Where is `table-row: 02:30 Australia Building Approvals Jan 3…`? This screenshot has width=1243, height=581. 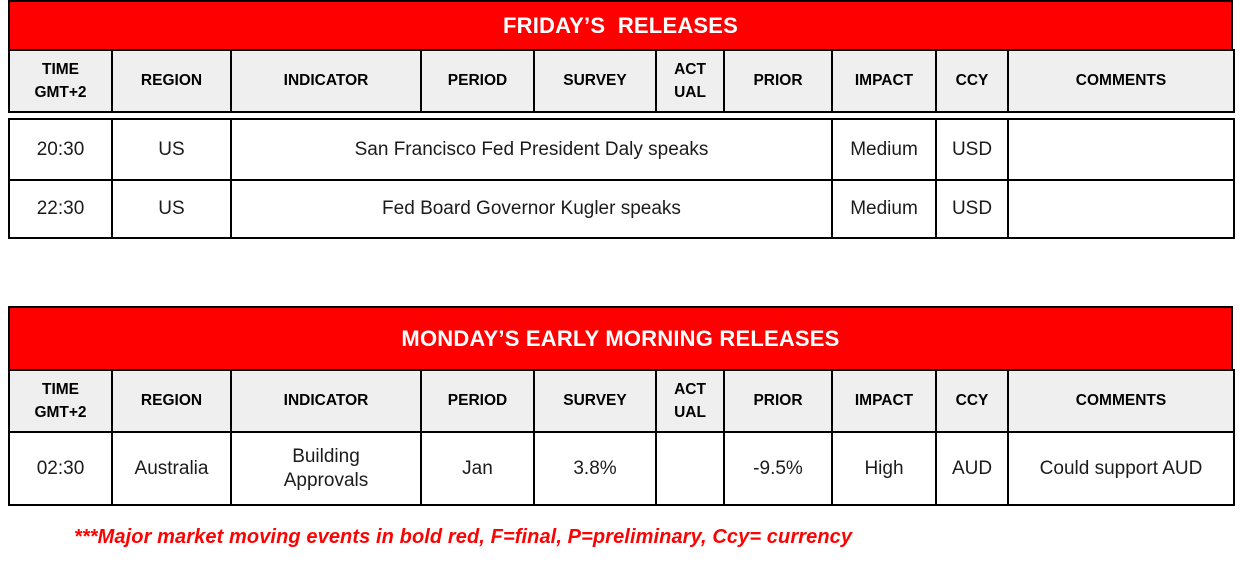
table-row: 02:30 Australia Building Approvals Jan 3… is located at coordinates (621, 468).